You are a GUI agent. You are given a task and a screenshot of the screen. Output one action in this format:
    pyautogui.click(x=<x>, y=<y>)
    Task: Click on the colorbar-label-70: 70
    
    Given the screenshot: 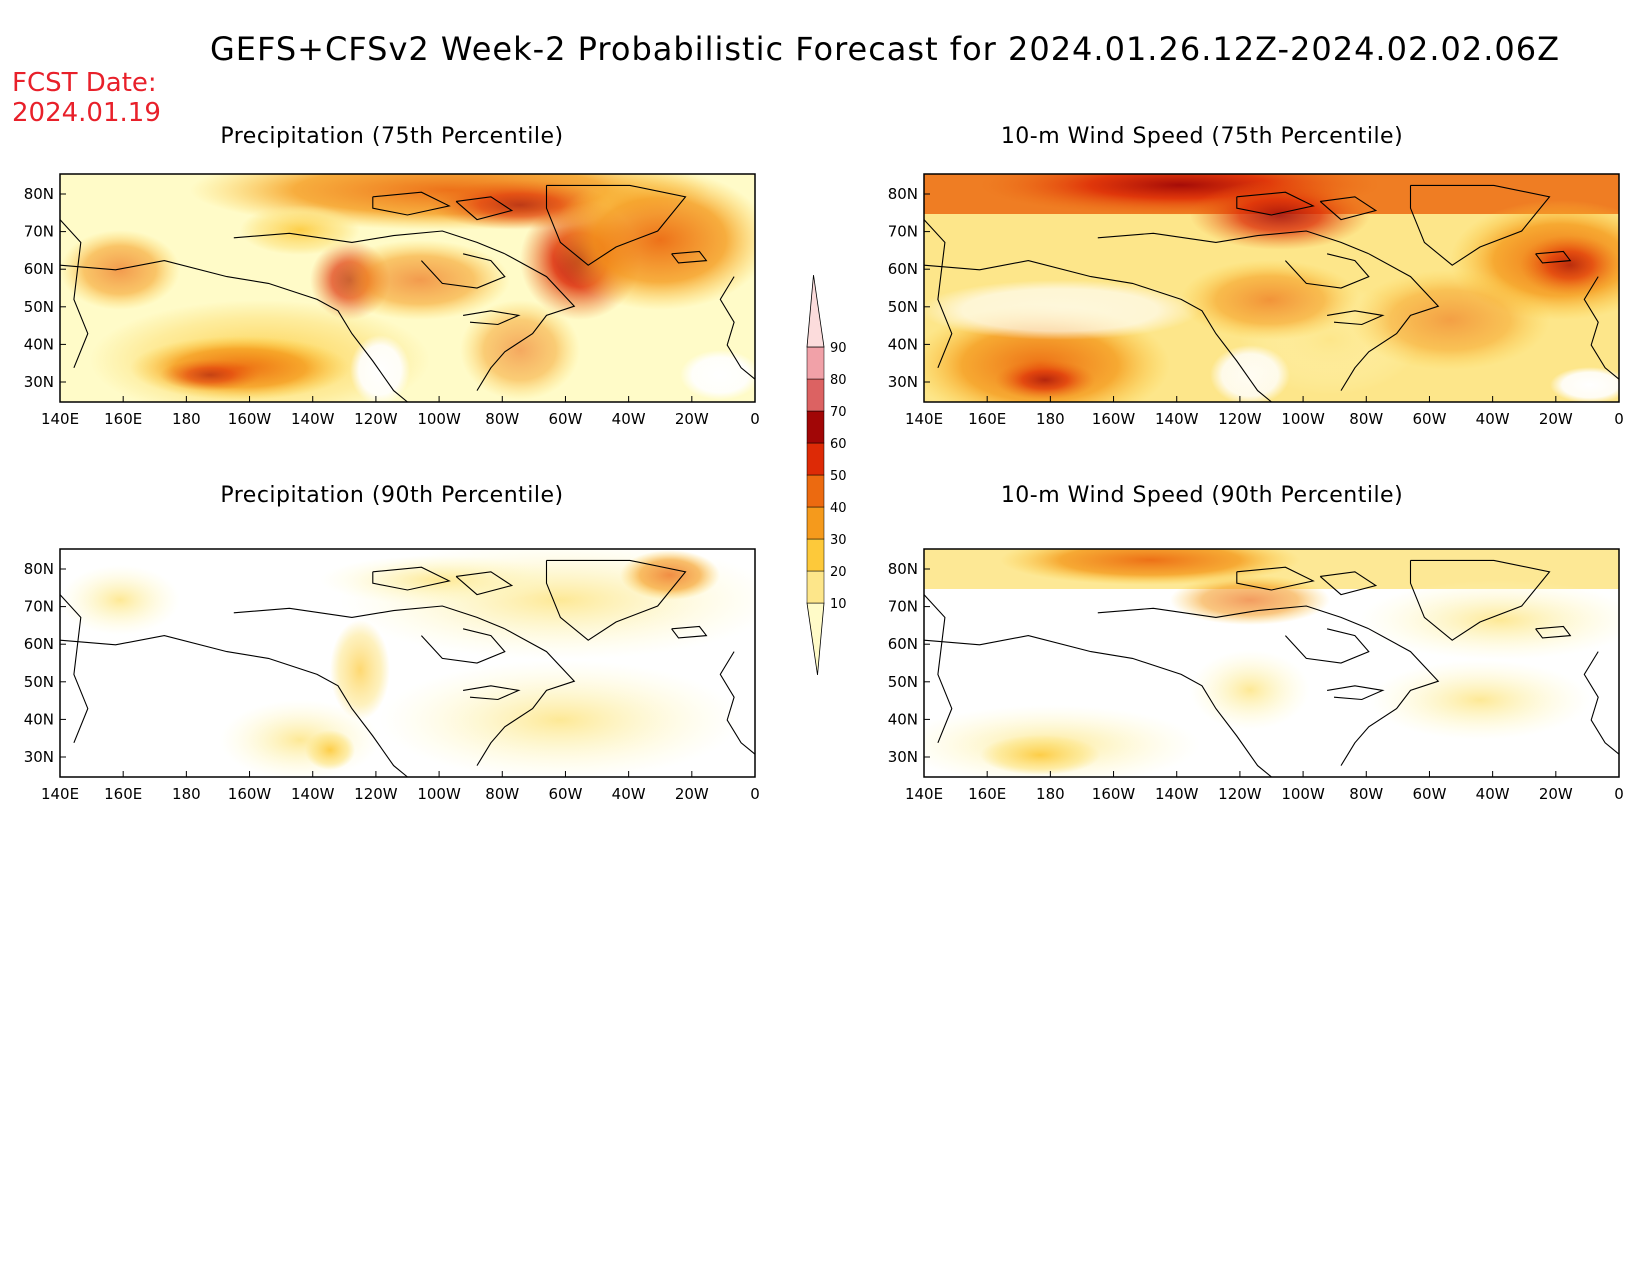 What is the action you would take?
    pyautogui.click(x=838, y=412)
    